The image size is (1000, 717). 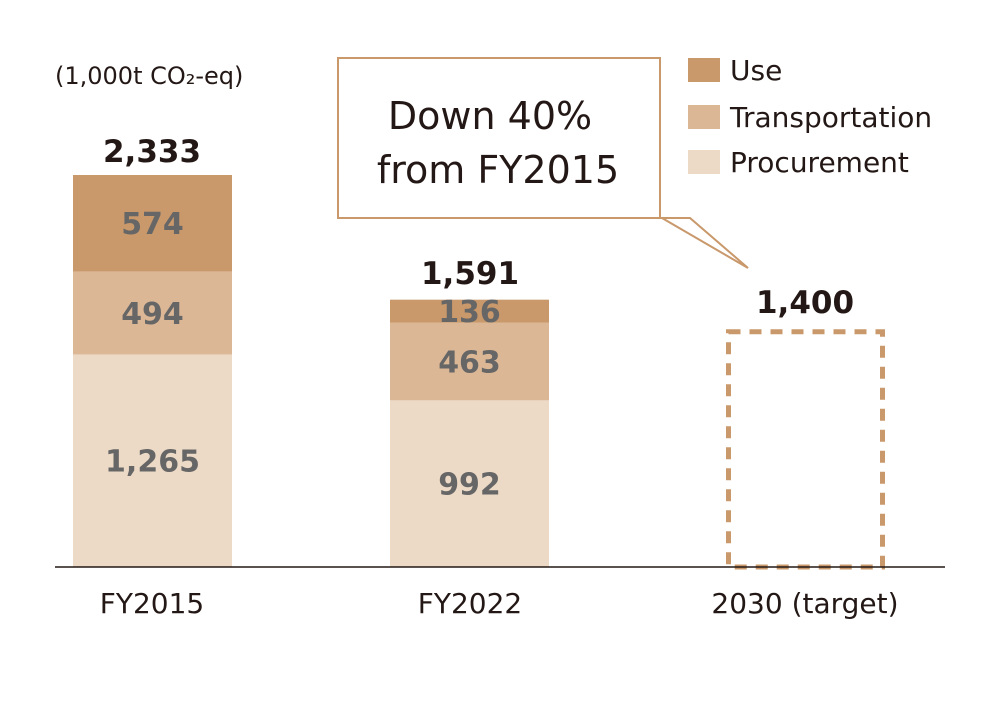 What do you see at coordinates (805, 449) in the screenshot?
I see `target-bar-2030` at bounding box center [805, 449].